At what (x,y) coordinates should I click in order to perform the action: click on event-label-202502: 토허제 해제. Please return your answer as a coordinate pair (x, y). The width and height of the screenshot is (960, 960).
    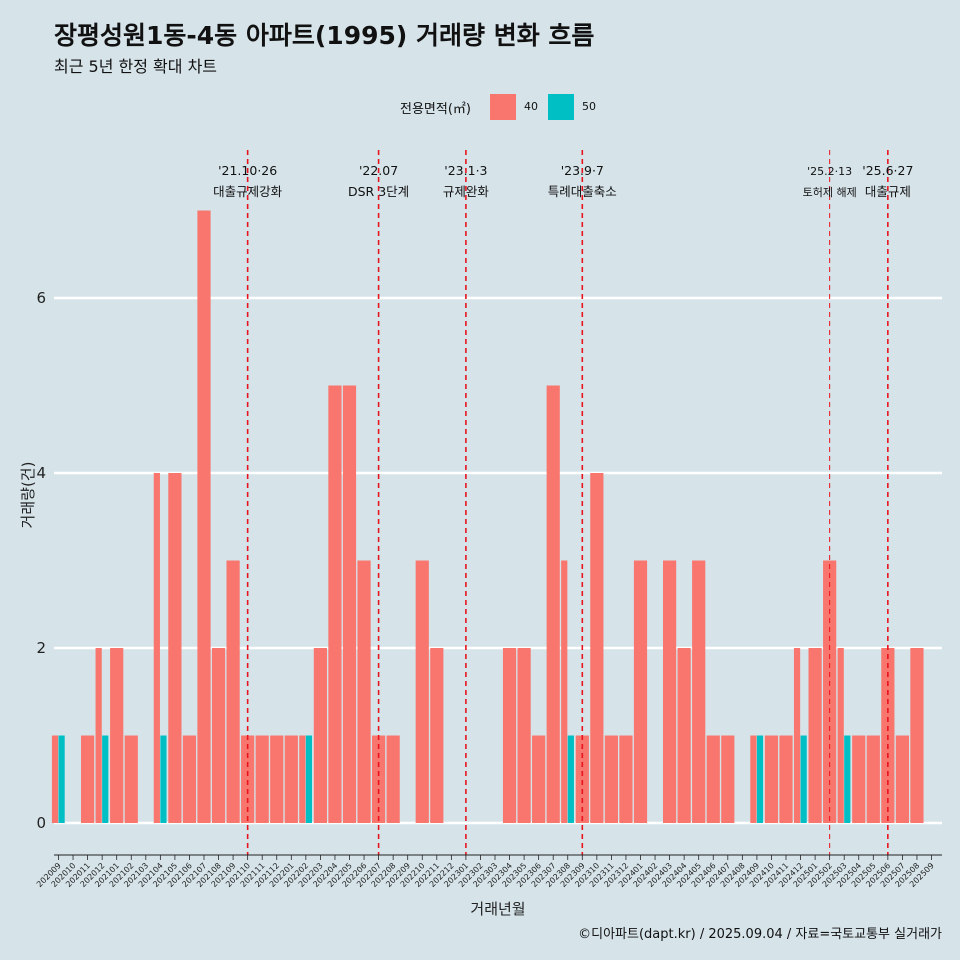
    Looking at the image, I should click on (830, 192).